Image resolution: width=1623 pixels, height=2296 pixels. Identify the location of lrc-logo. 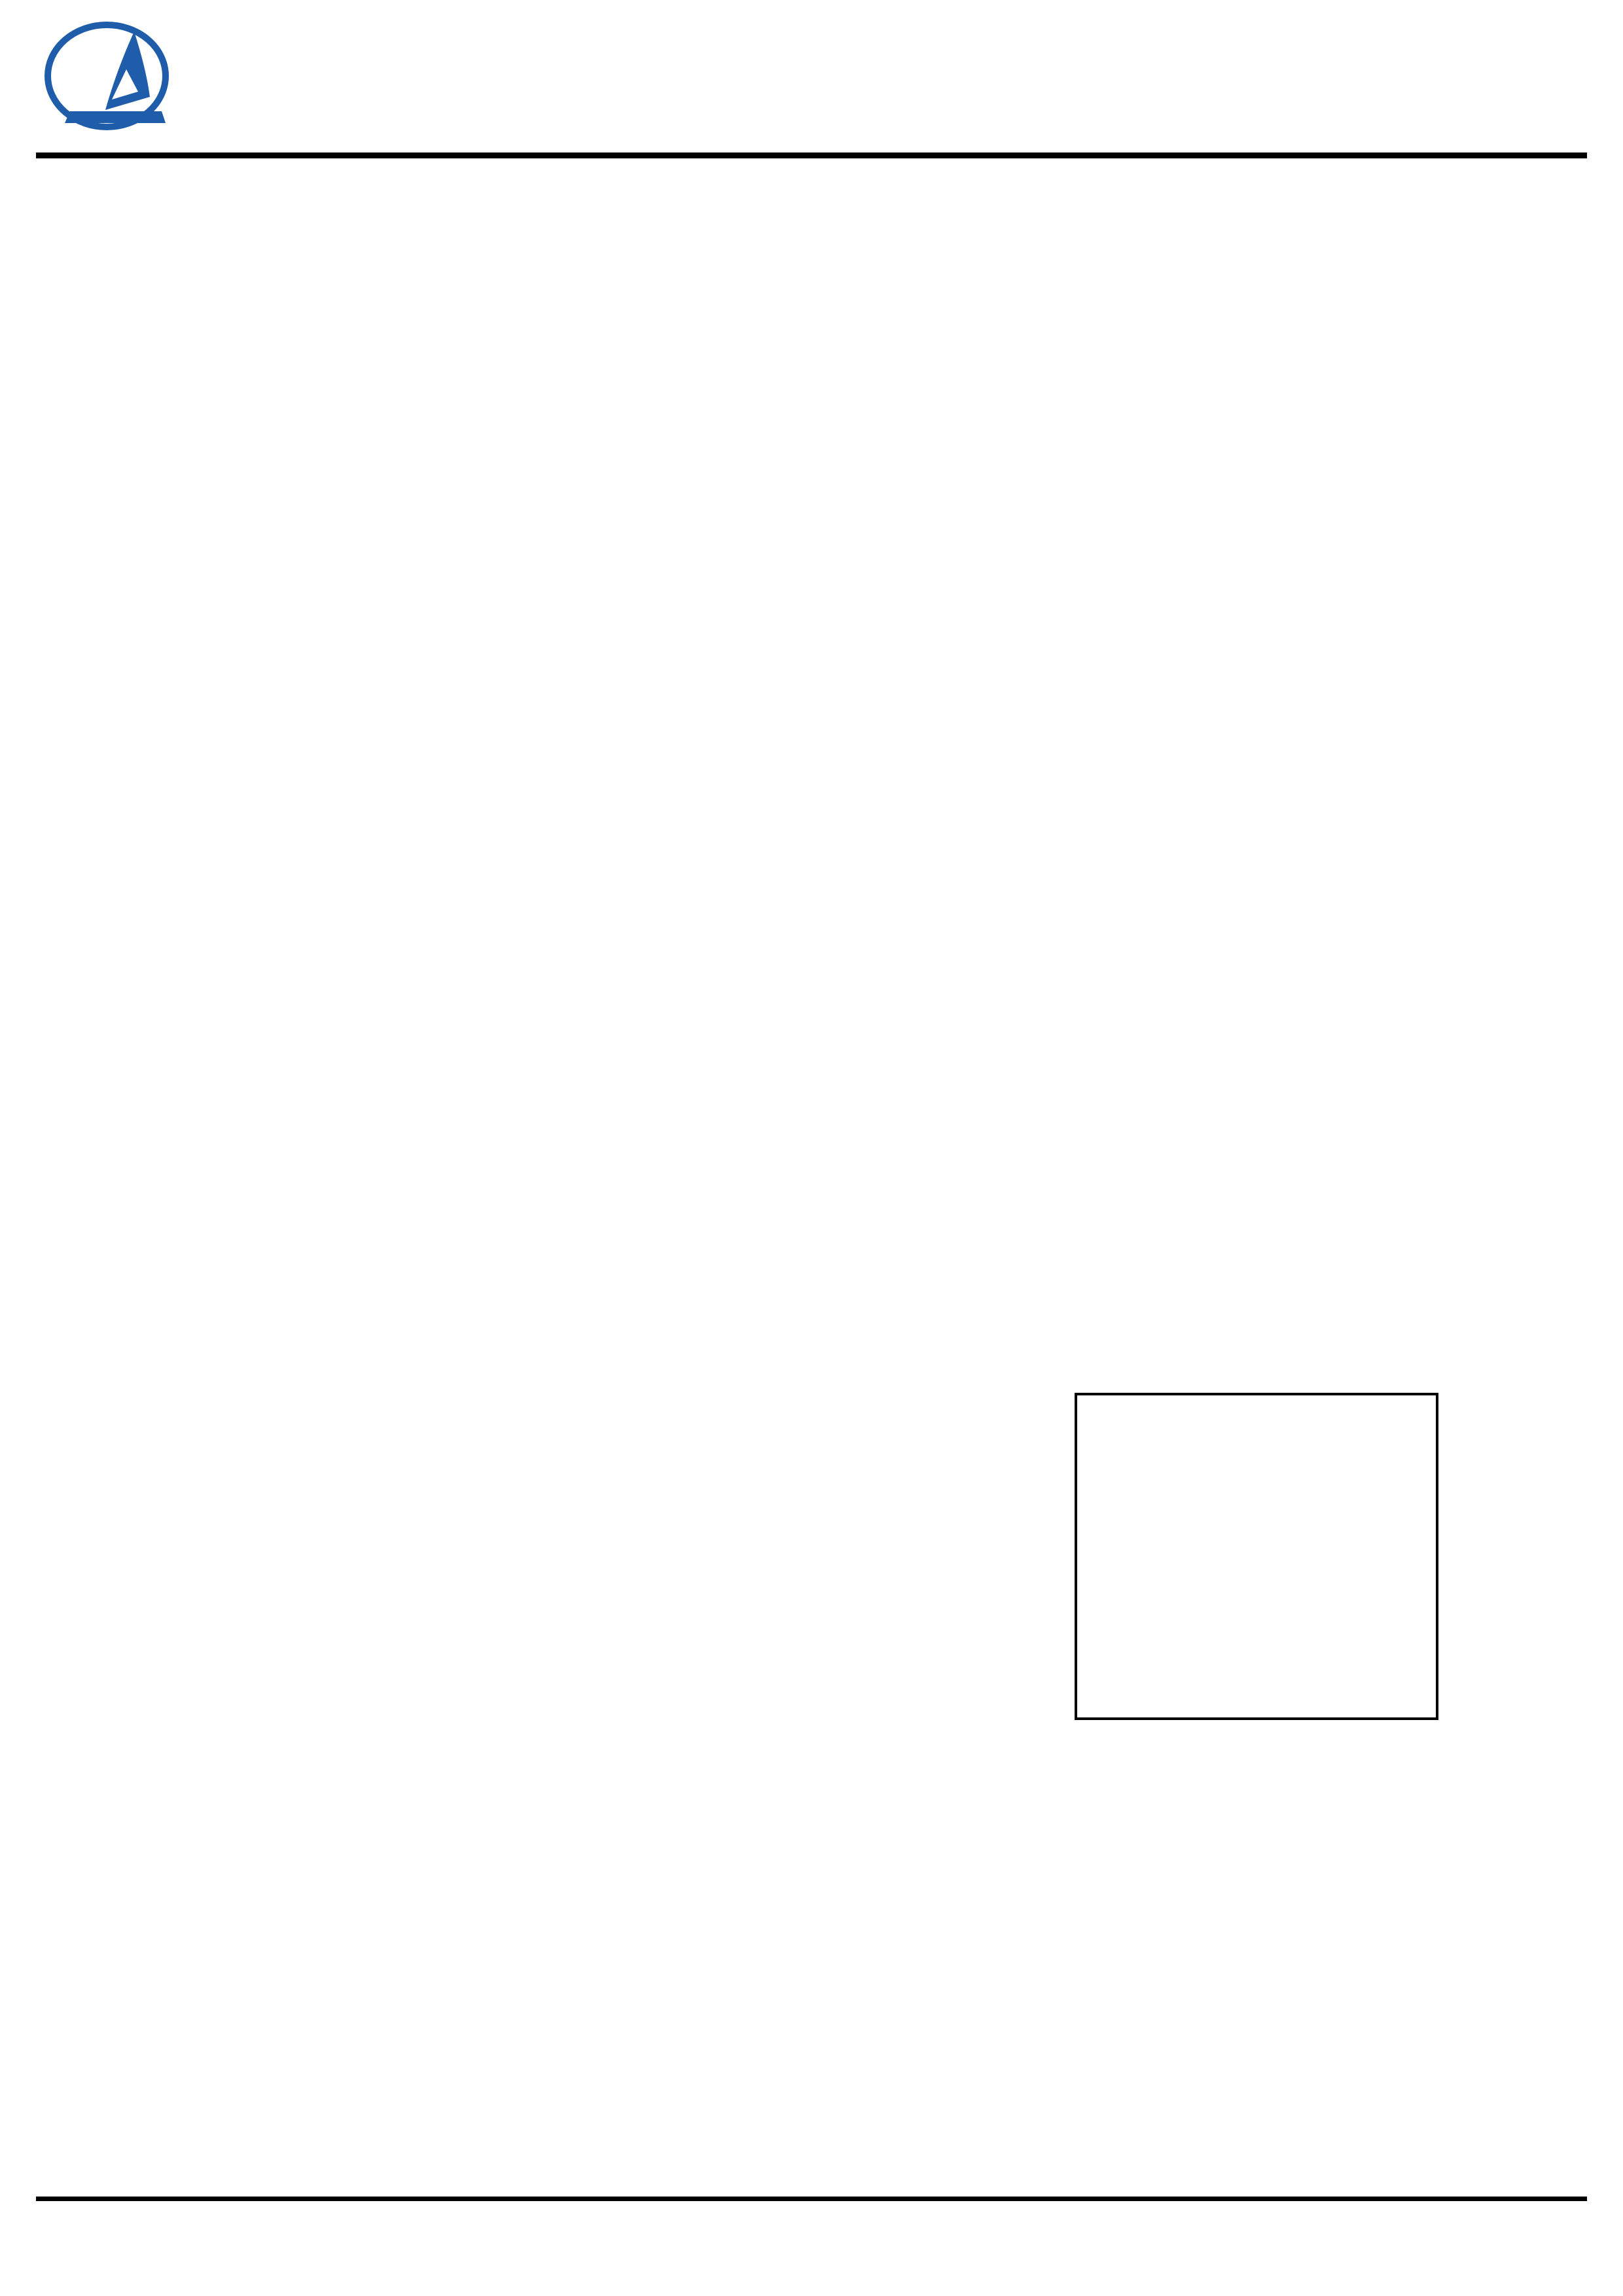
(107, 76).